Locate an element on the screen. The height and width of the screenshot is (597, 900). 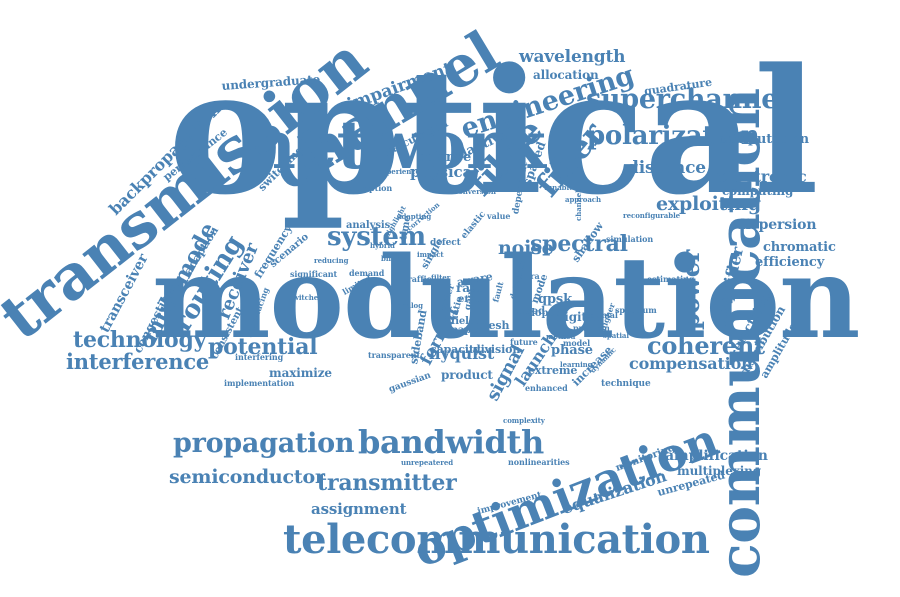
word-optimal: optimal is located at coordinates (601, 315).